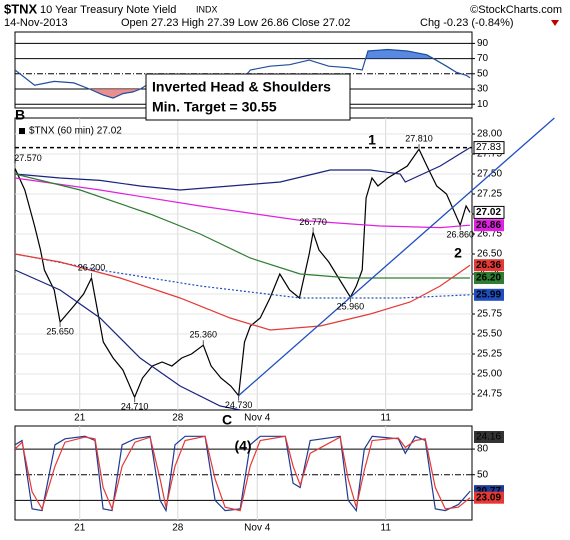 This screenshot has width=570, height=540. Describe the element at coordinates (313, 222) in the screenshot. I see `point-label: 26.770` at that location.